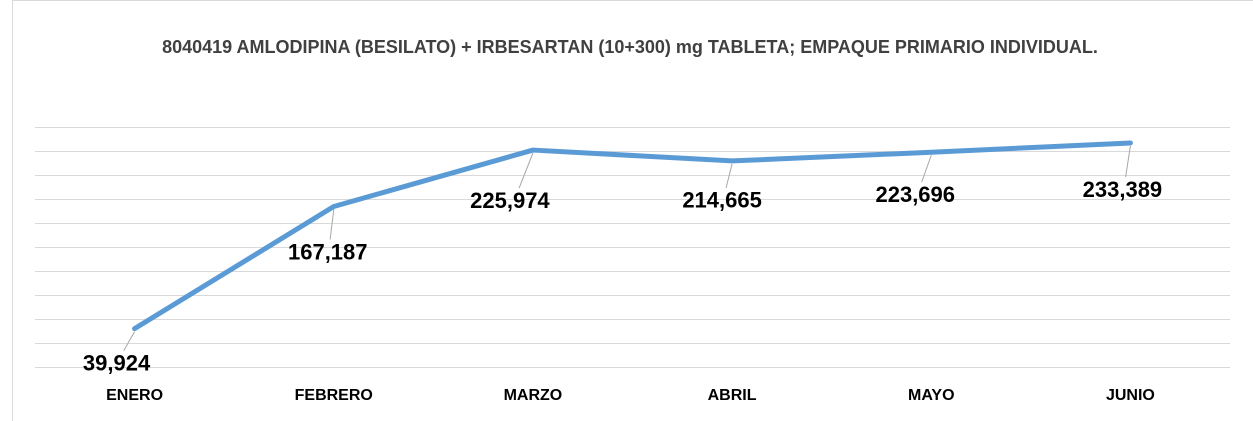 Image resolution: width=1253 pixels, height=421 pixels. I want to click on data-label: 233,389, so click(1123, 189).